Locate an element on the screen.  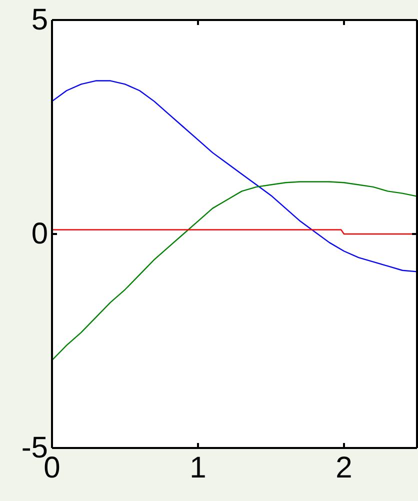
y-tick-label: 0 is located at coordinates (39, 234).